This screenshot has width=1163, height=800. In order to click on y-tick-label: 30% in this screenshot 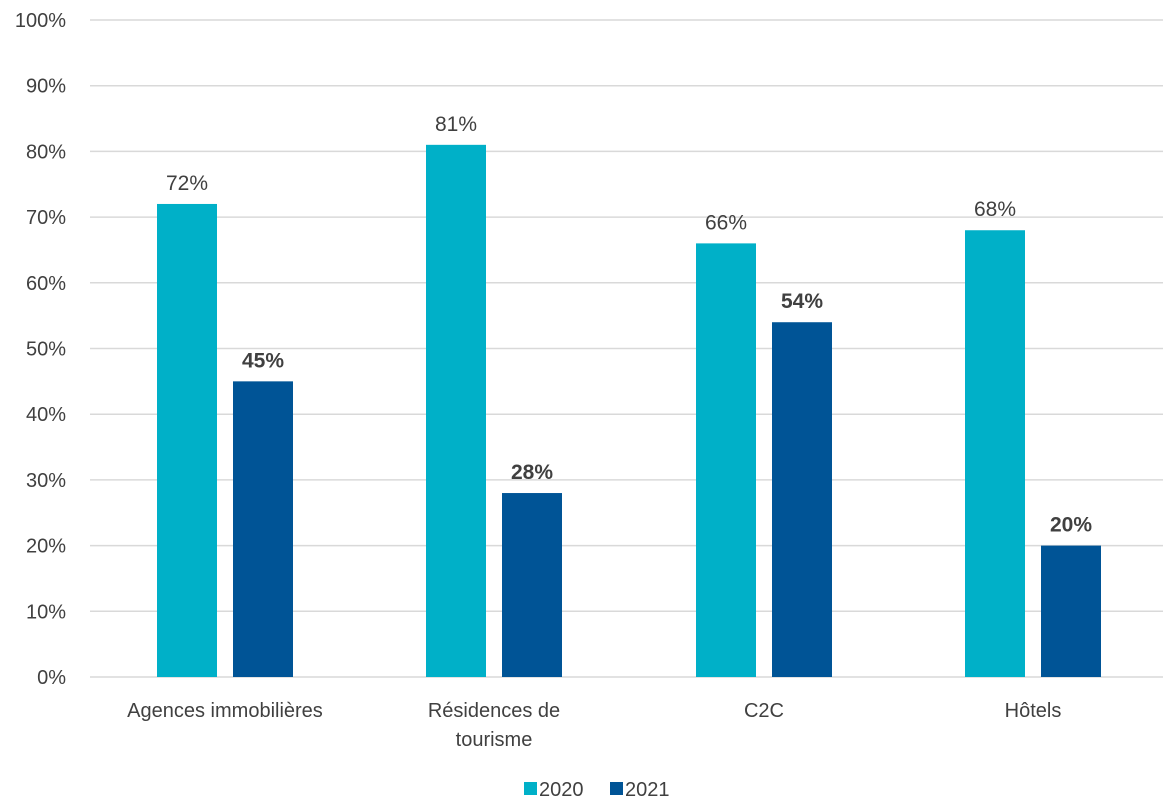, I will do `click(46, 481)`.